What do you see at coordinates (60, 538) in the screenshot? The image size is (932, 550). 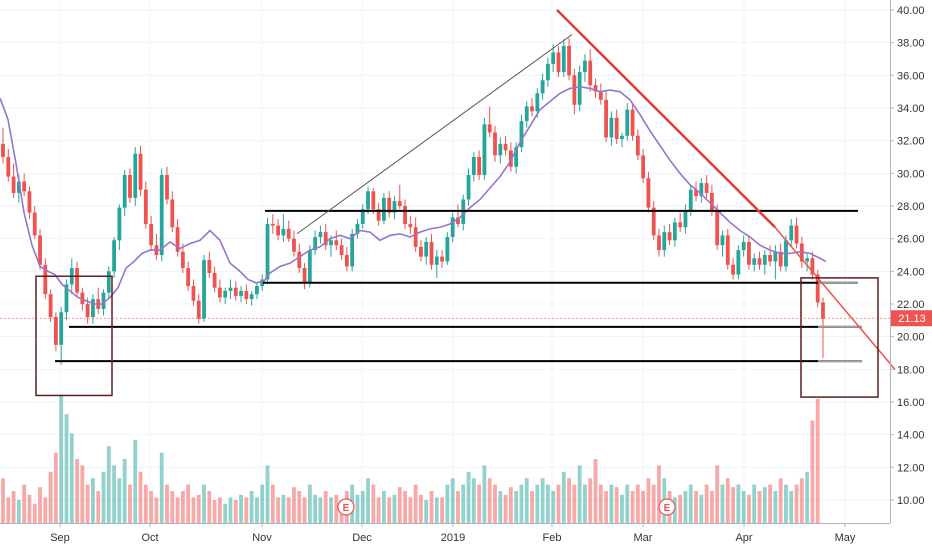 I see `time-tick-label: Sep` at bounding box center [60, 538].